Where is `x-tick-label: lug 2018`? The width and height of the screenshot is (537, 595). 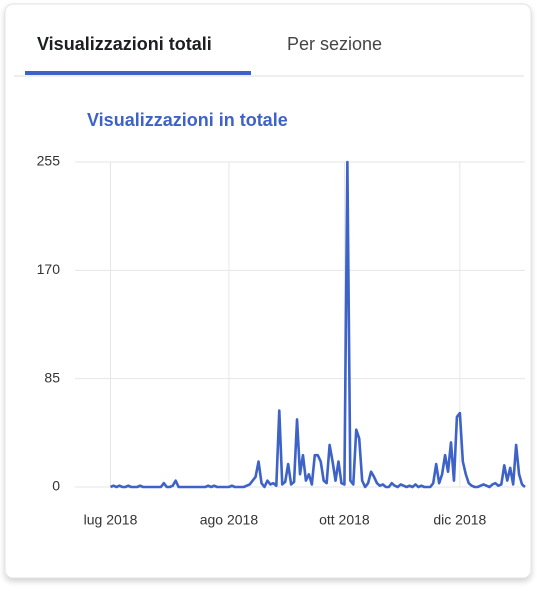
x-tick-label: lug 2018 is located at coordinates (111, 520).